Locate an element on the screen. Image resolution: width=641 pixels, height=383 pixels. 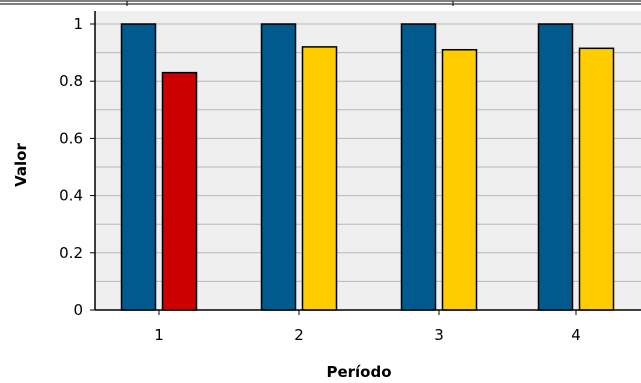
y-tick-label: 0.2 is located at coordinates (71, 253).